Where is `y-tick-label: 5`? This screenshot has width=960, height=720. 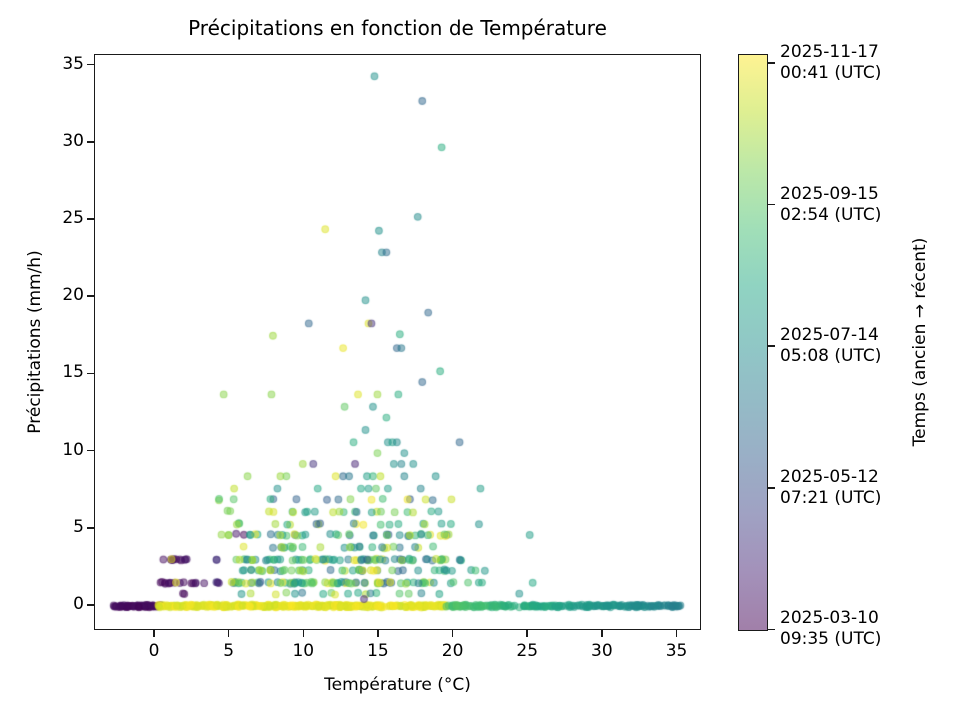
y-tick-label: 5 is located at coordinates (78, 526).